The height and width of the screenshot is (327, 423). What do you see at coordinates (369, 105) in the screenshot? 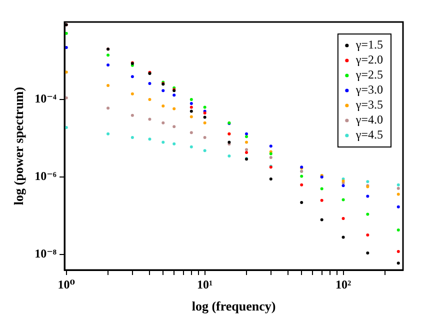
I see `legend-label: γ=3.5` at bounding box center [369, 105].